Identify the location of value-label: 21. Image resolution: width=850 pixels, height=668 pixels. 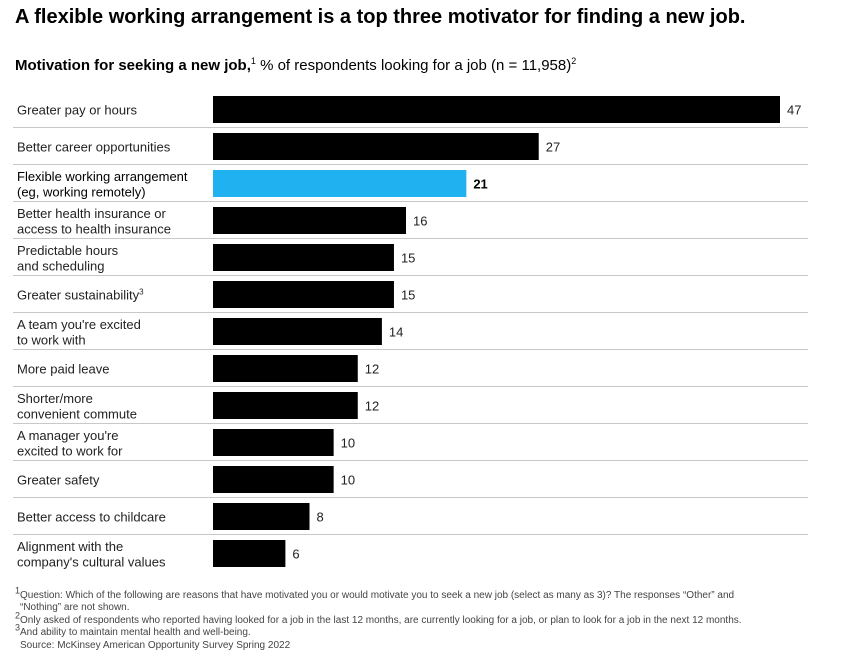
(480, 184).